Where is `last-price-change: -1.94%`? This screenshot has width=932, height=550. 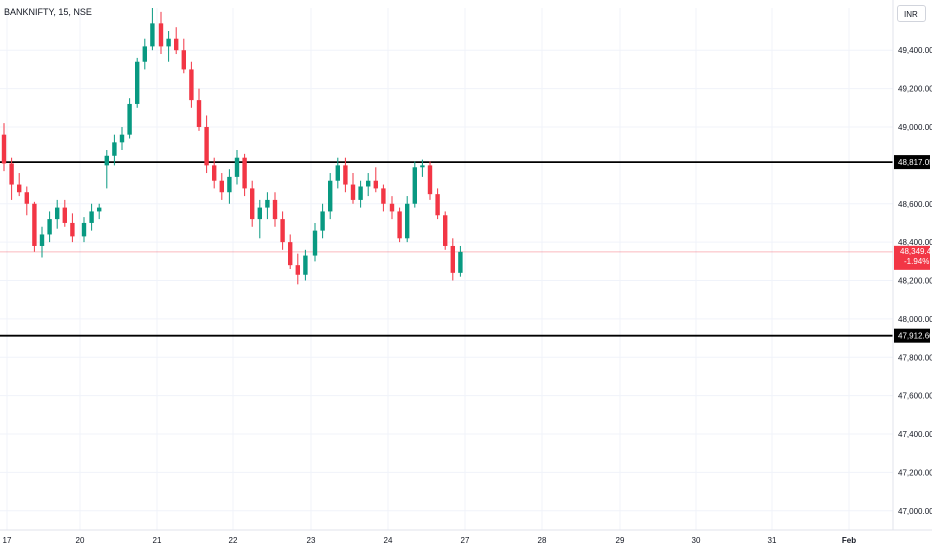
last-price-change: -1.94% is located at coordinates (916, 261).